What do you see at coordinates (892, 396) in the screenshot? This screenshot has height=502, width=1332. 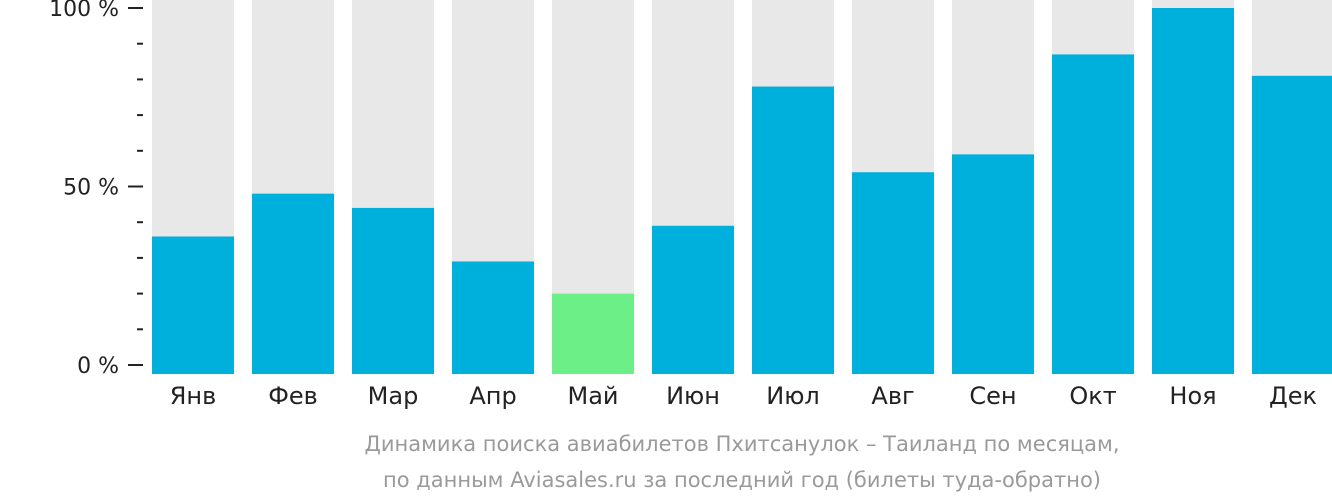 I see `x-tick-label: Авг` at bounding box center [892, 396].